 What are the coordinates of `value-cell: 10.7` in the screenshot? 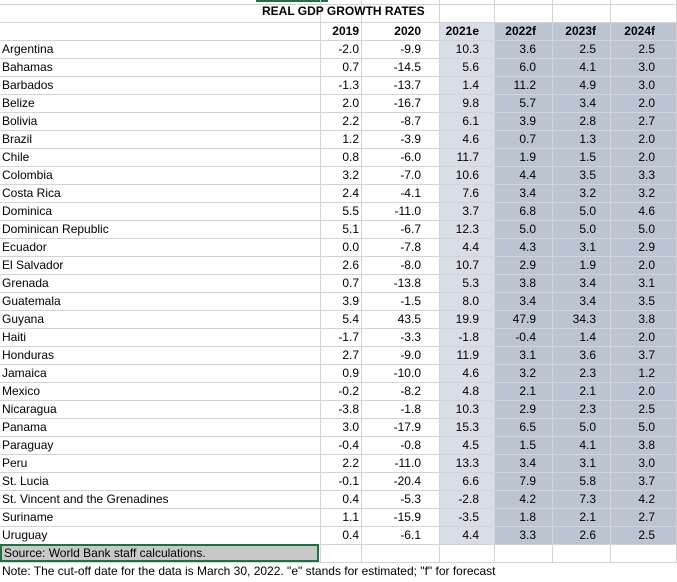 It's located at (467, 265).